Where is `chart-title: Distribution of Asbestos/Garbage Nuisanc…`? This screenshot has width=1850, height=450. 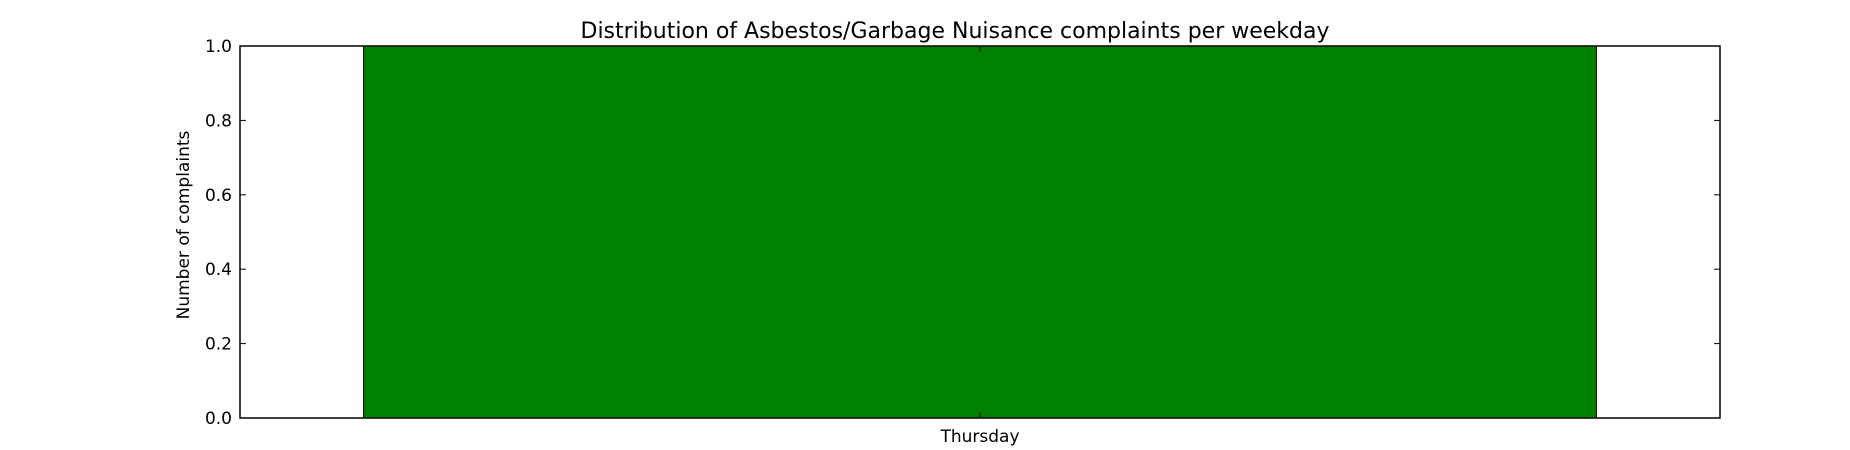 chart-title: Distribution of Asbestos/Garbage Nuisanc… is located at coordinates (955, 31).